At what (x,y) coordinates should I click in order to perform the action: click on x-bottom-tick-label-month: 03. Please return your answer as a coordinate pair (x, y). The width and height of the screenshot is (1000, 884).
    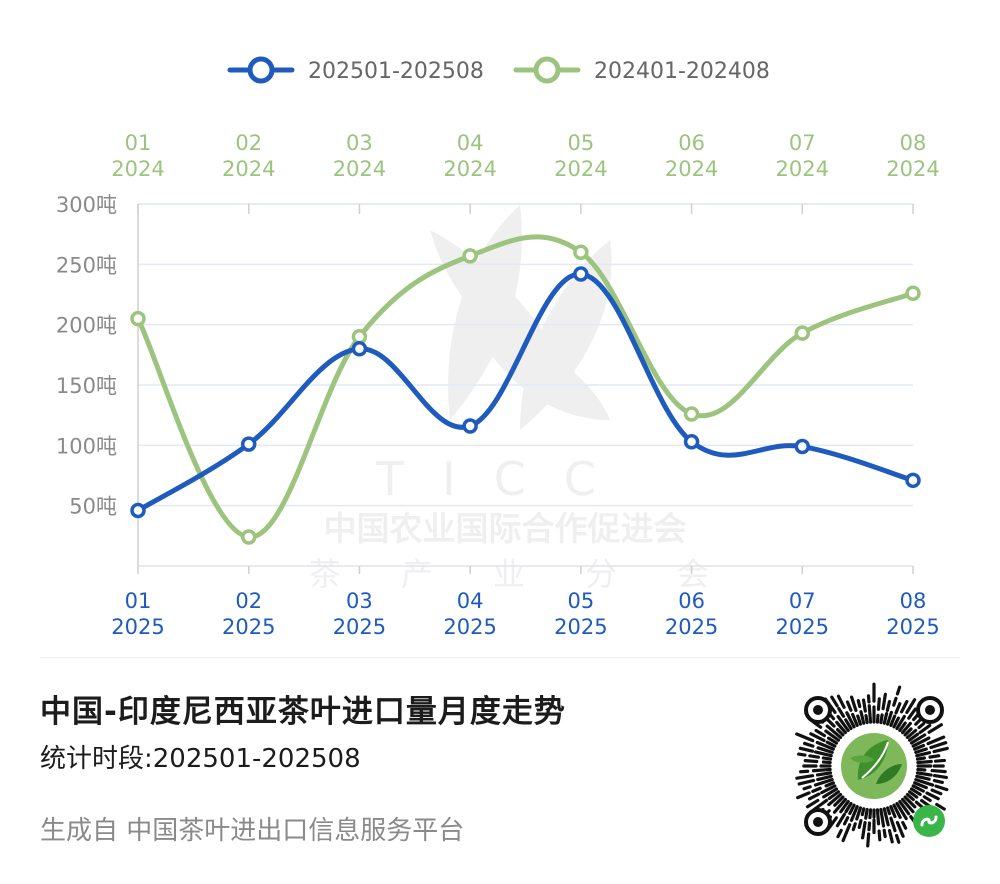
    Looking at the image, I should click on (359, 601).